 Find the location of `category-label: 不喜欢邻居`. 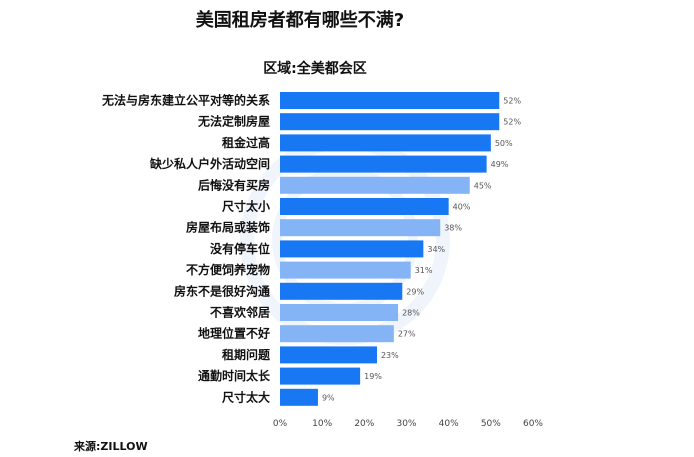

category-label: 不喜欢邻居 is located at coordinates (240, 312).